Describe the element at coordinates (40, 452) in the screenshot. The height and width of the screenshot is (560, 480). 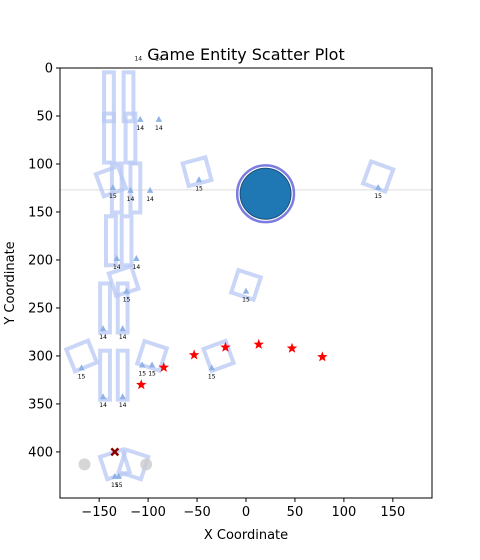
I see `y-tick-label: 400` at that location.